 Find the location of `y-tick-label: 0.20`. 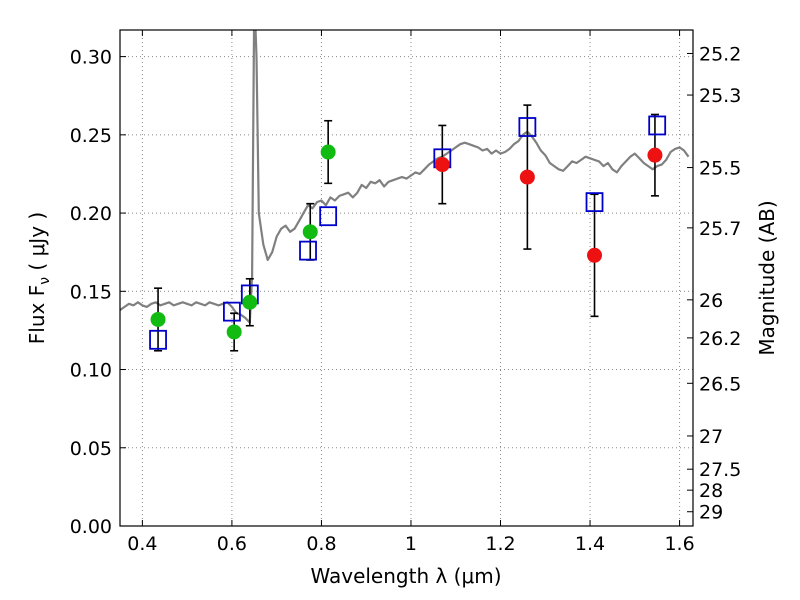

y-tick-label: 0.20 is located at coordinates (91, 214).